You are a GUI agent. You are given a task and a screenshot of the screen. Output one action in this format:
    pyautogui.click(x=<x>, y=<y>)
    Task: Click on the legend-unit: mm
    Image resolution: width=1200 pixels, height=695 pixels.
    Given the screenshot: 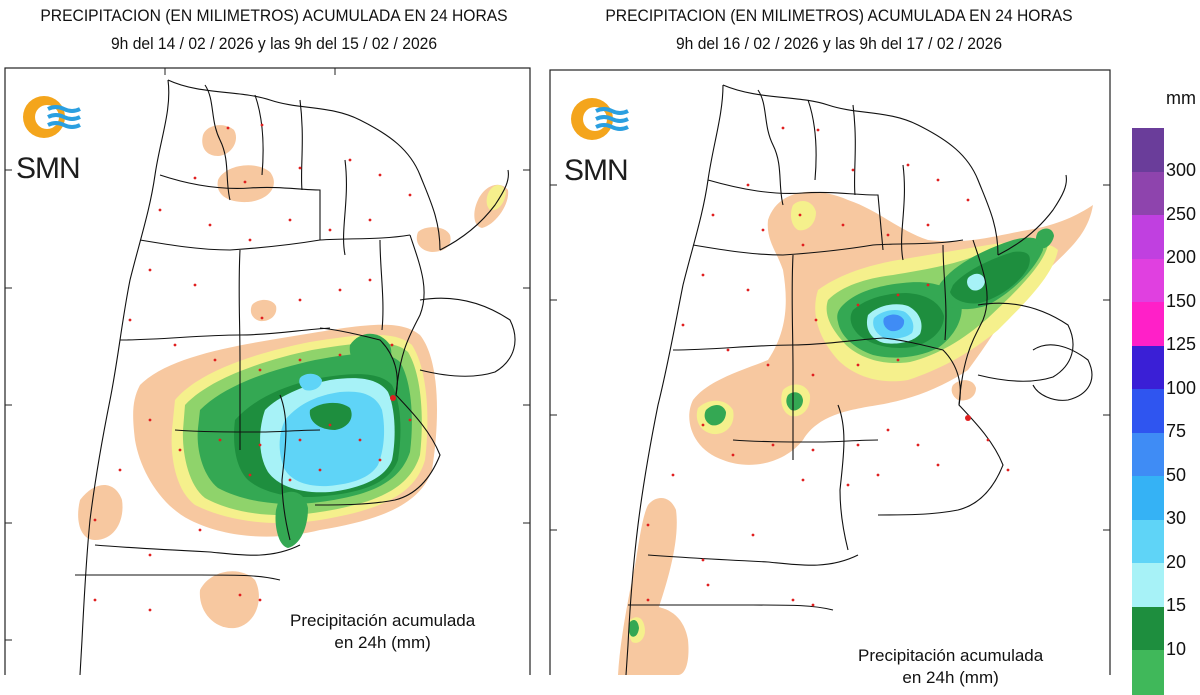 What is the action you would take?
    pyautogui.click(x=1181, y=98)
    